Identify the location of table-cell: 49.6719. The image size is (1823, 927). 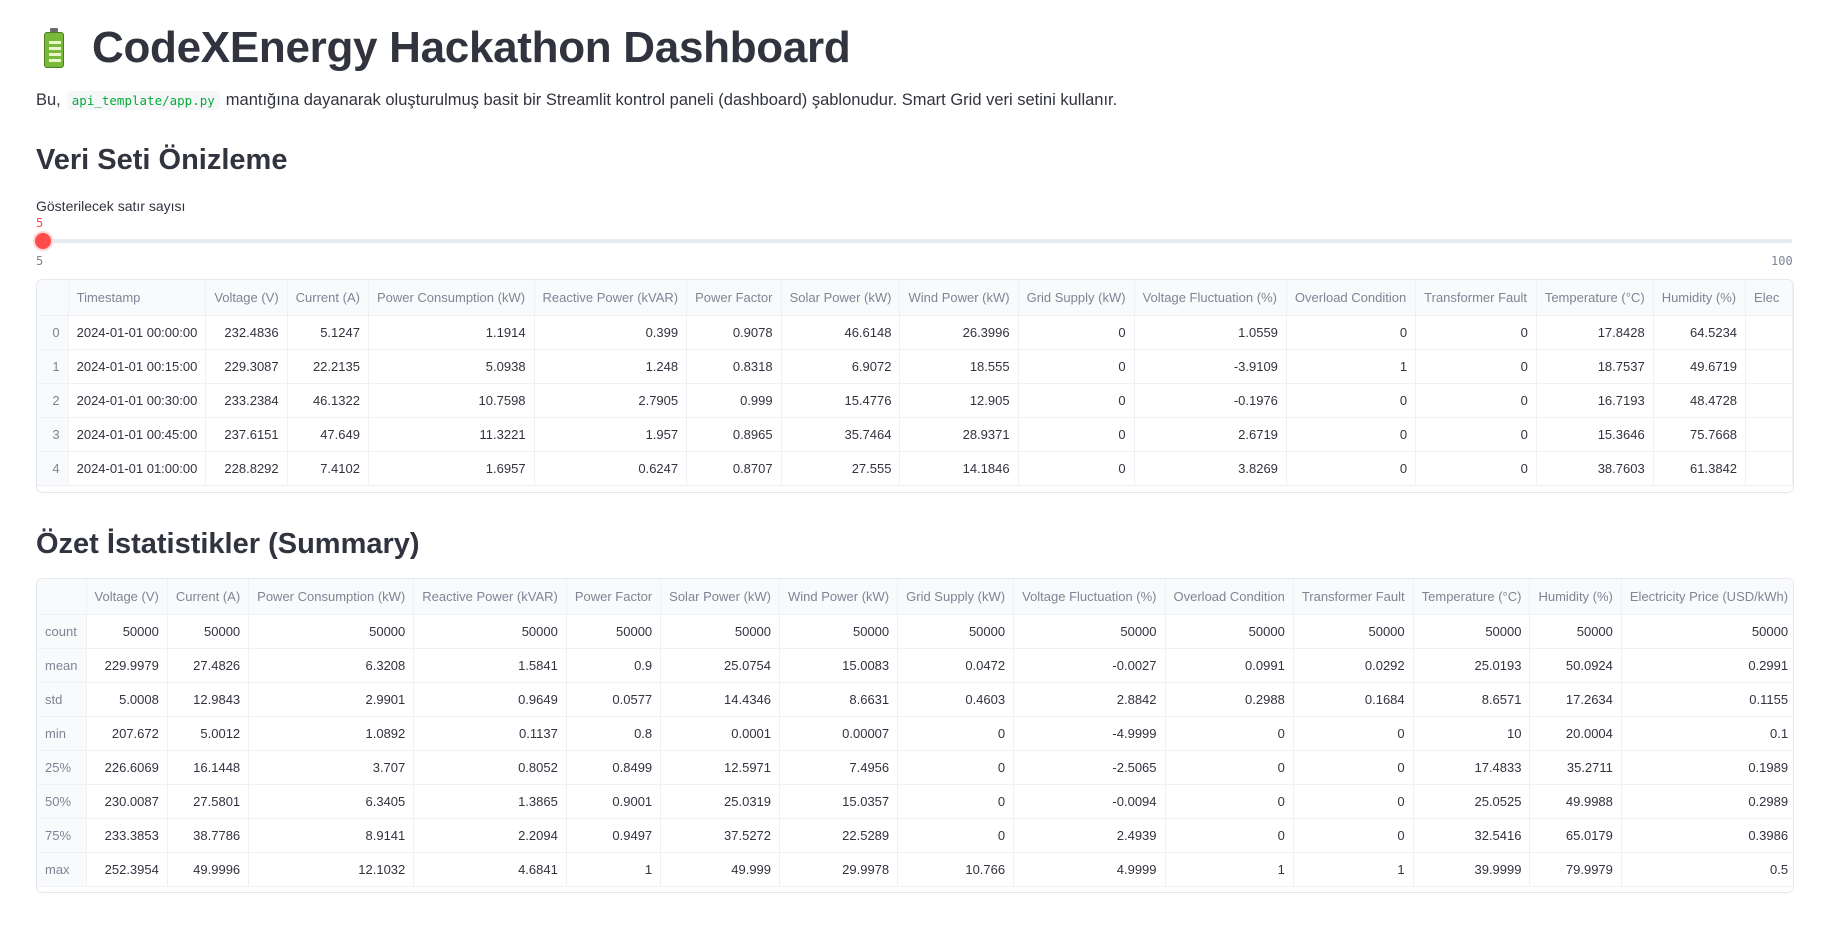
(1700, 366).